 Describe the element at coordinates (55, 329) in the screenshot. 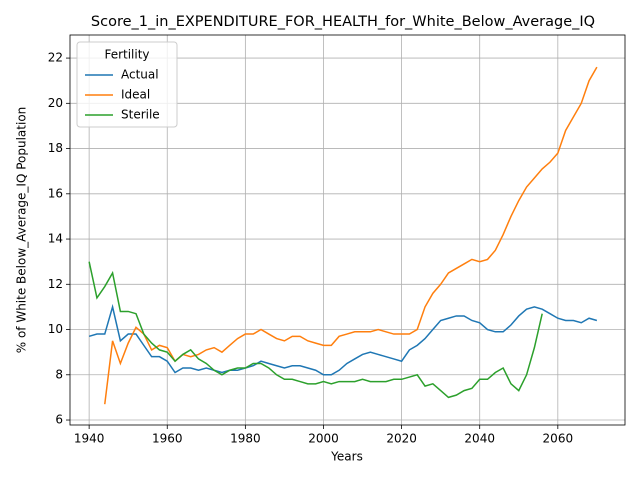

I see `y-tick-label: 10` at that location.